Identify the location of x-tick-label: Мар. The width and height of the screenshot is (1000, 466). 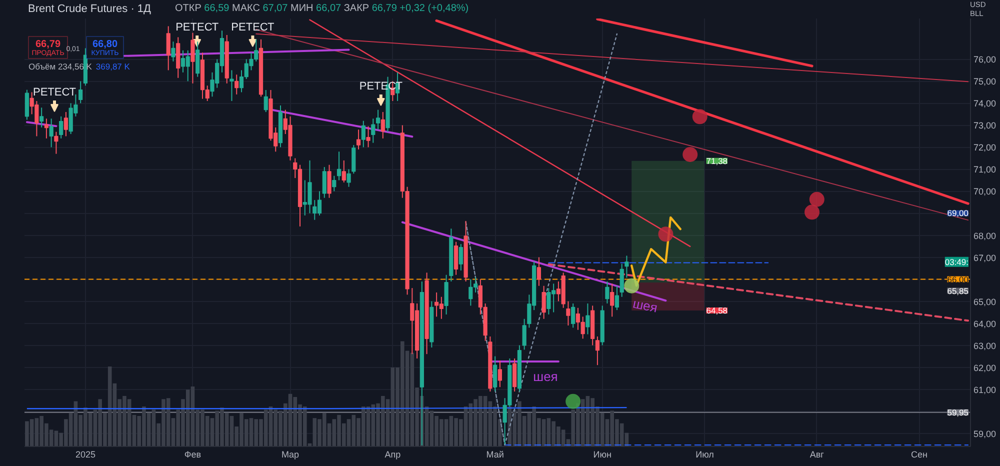
(290, 455).